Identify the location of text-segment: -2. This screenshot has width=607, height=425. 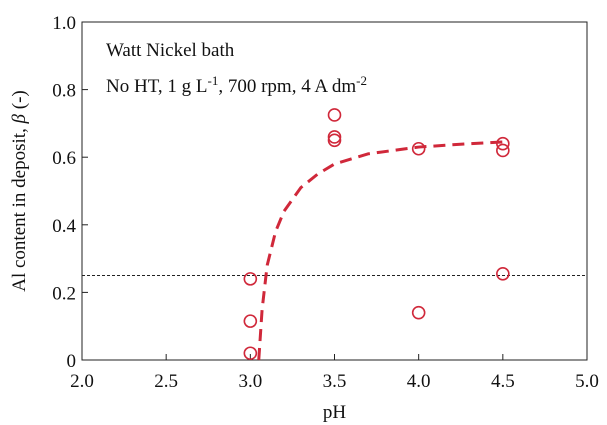
(361, 80).